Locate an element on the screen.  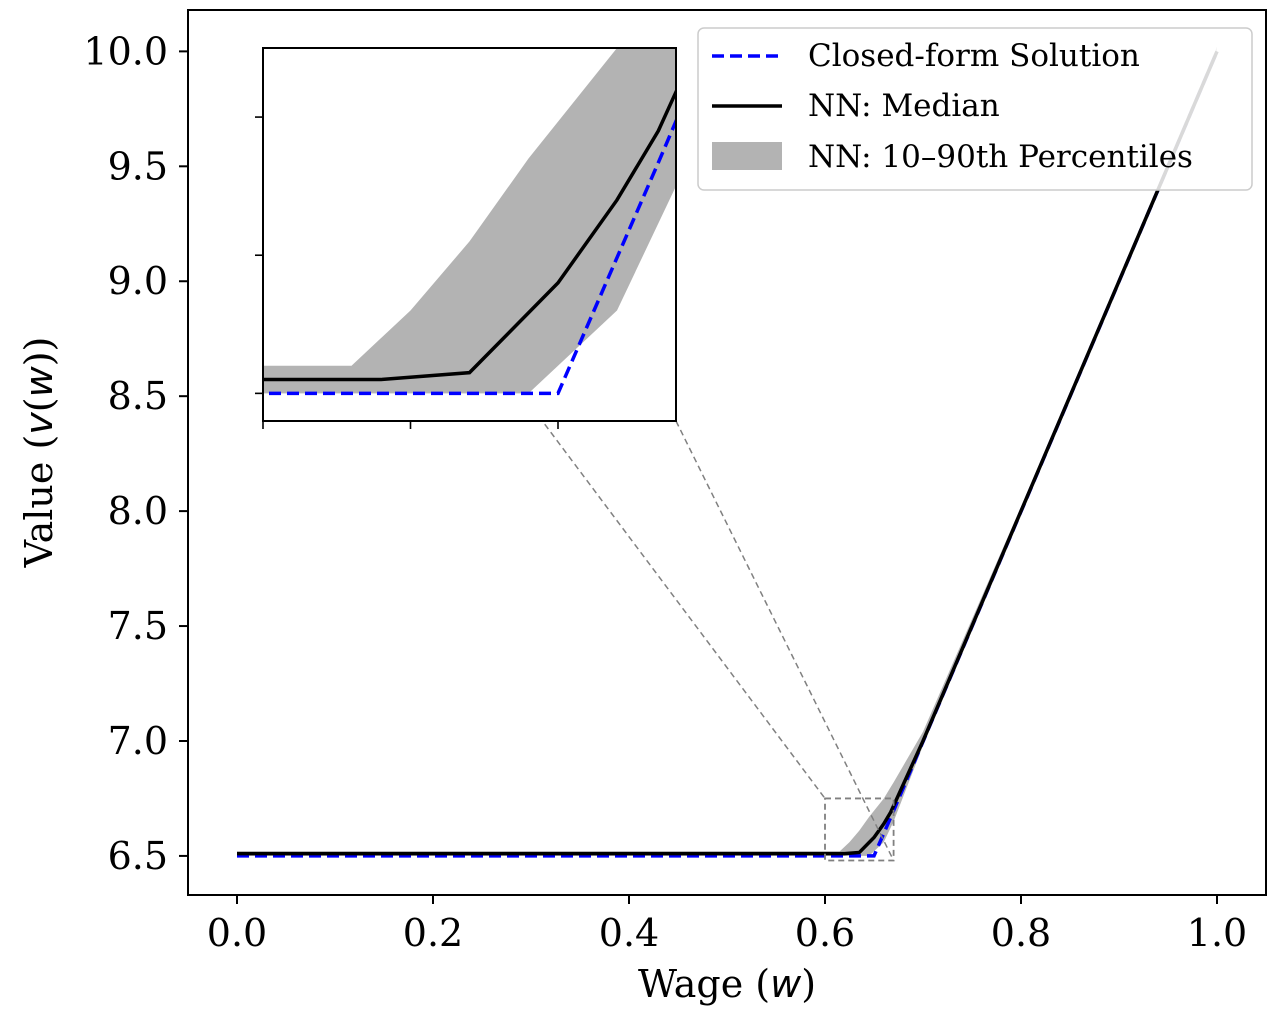
y-tick-label: 9.0 is located at coordinates (138, 281).